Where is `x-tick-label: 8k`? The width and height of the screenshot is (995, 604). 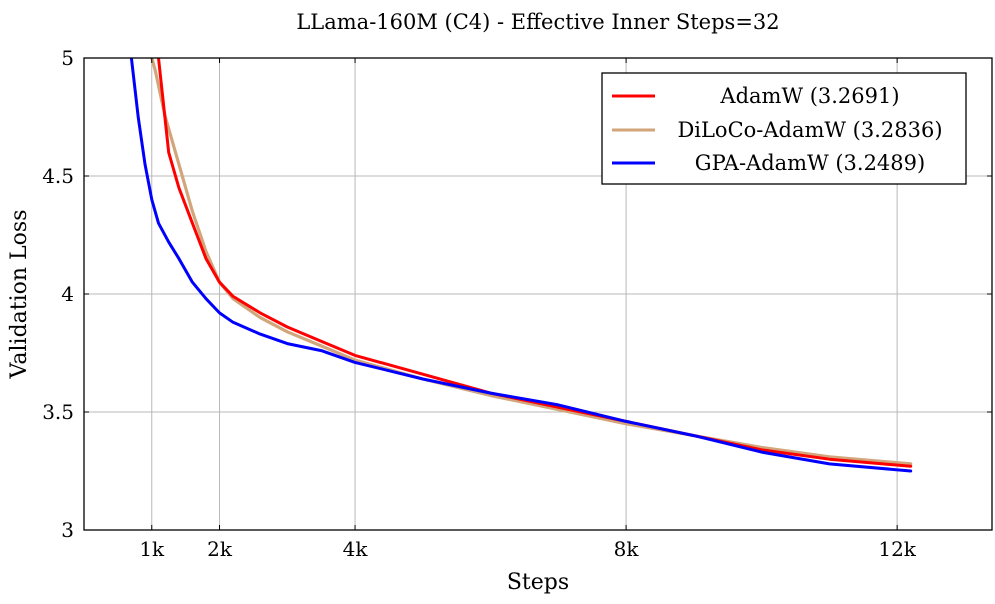 x-tick-label: 8k is located at coordinates (627, 549).